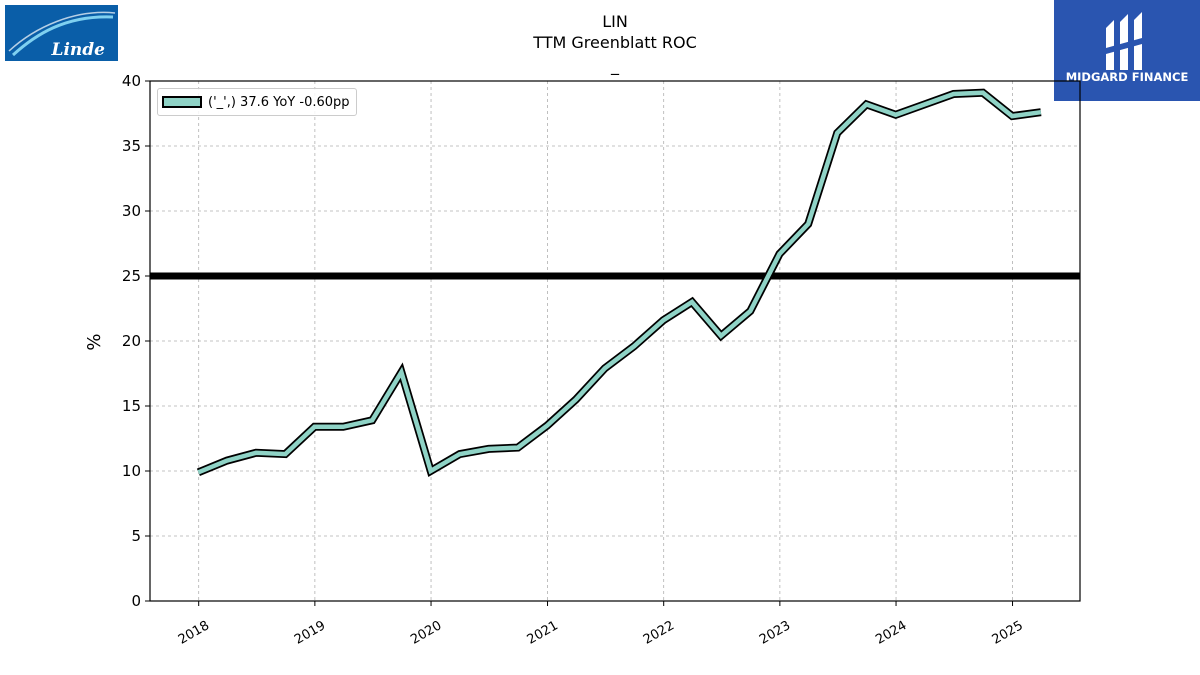  I want to click on legend: ('_',) 37.6 YoY -0.60pp, so click(257, 102).